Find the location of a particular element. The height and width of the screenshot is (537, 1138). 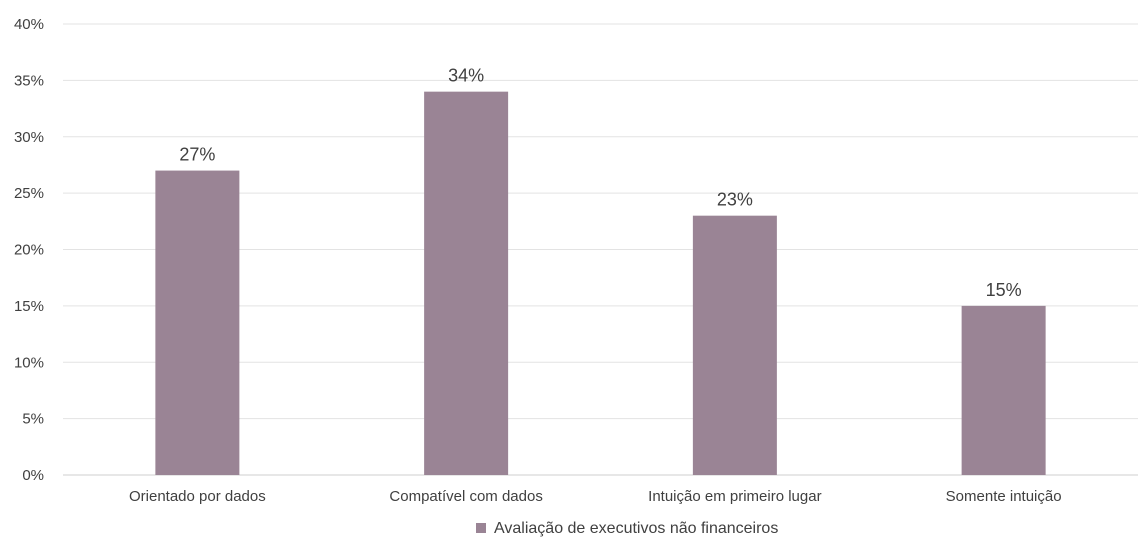

y-tick-label: 35% is located at coordinates (29, 80).